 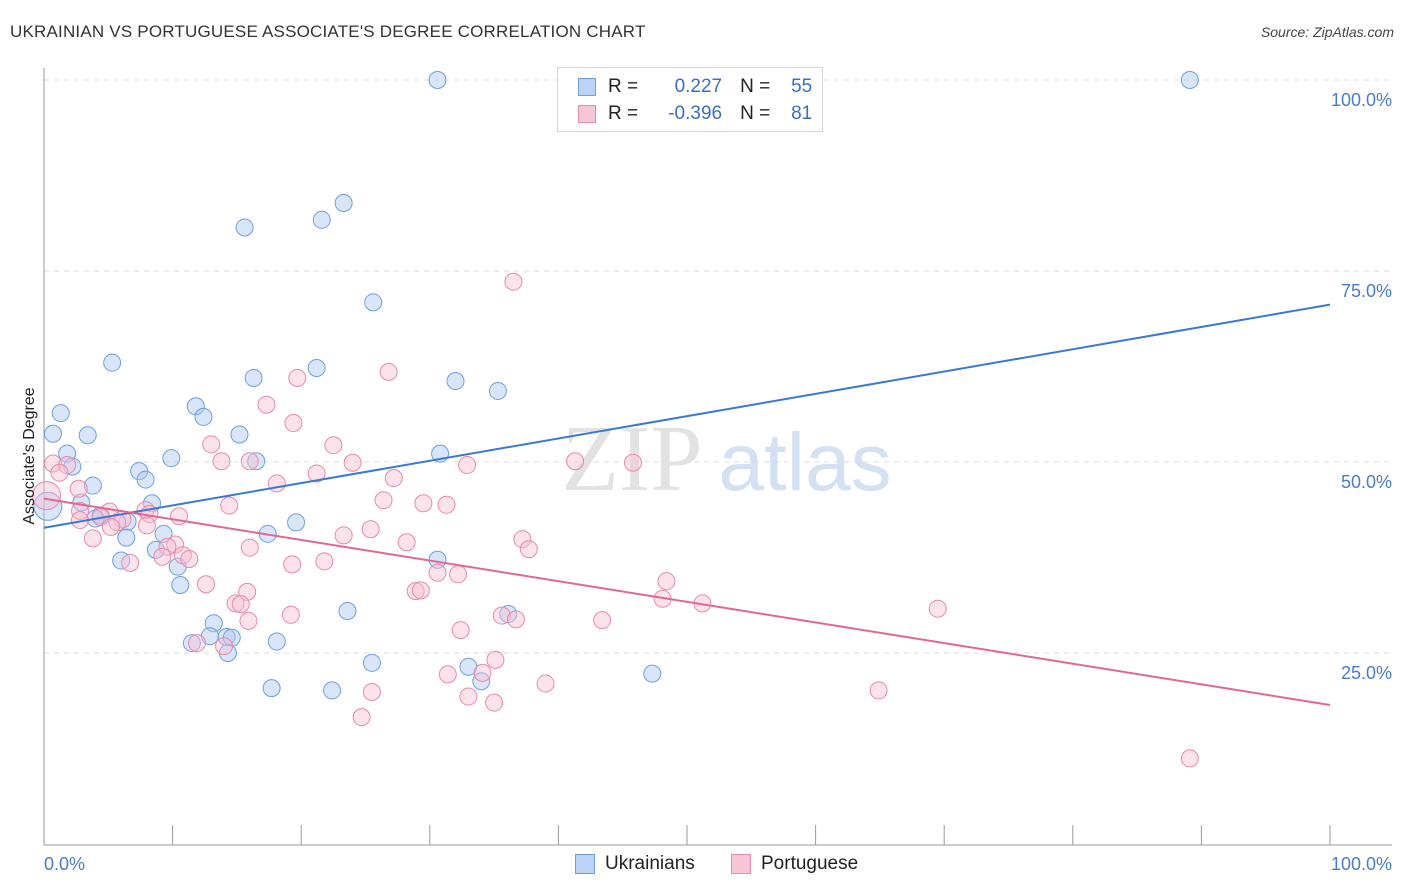 What do you see at coordinates (1327, 32) in the screenshot?
I see `chart-source: Source: ZipAtlas.com` at bounding box center [1327, 32].